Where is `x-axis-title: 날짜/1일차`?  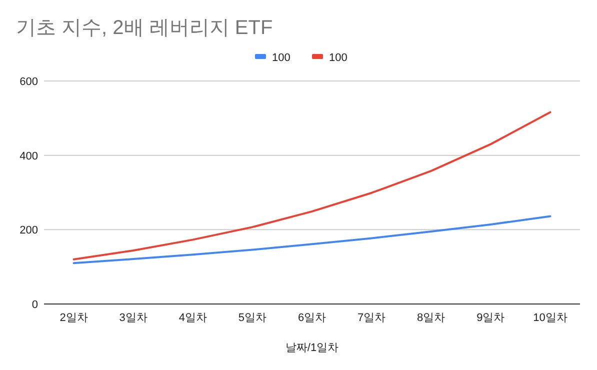
x-axis-title: 날짜/1일차 is located at coordinates (312, 348).